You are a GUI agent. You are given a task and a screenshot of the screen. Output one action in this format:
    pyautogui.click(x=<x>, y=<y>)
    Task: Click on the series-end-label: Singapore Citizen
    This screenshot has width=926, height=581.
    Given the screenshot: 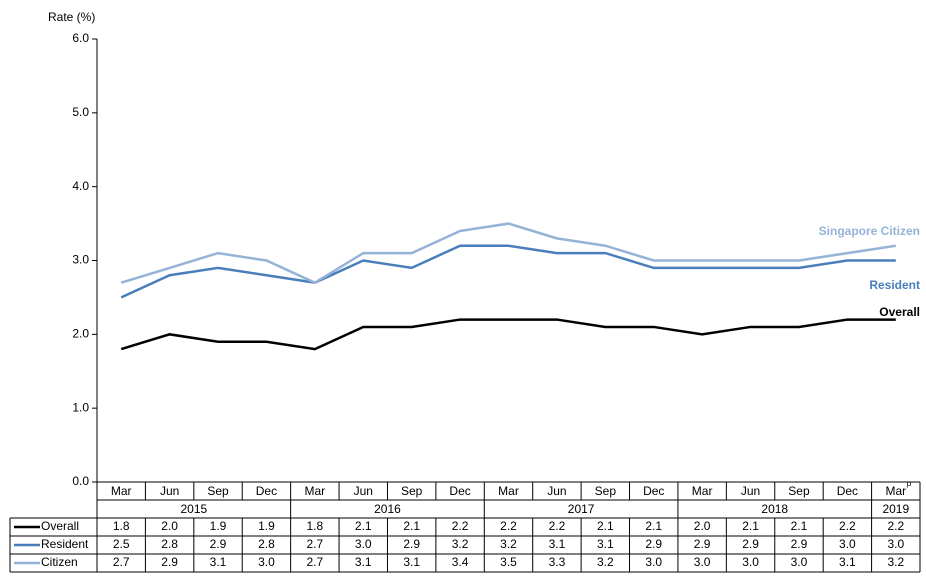 What is the action you would take?
    pyautogui.click(x=869, y=231)
    